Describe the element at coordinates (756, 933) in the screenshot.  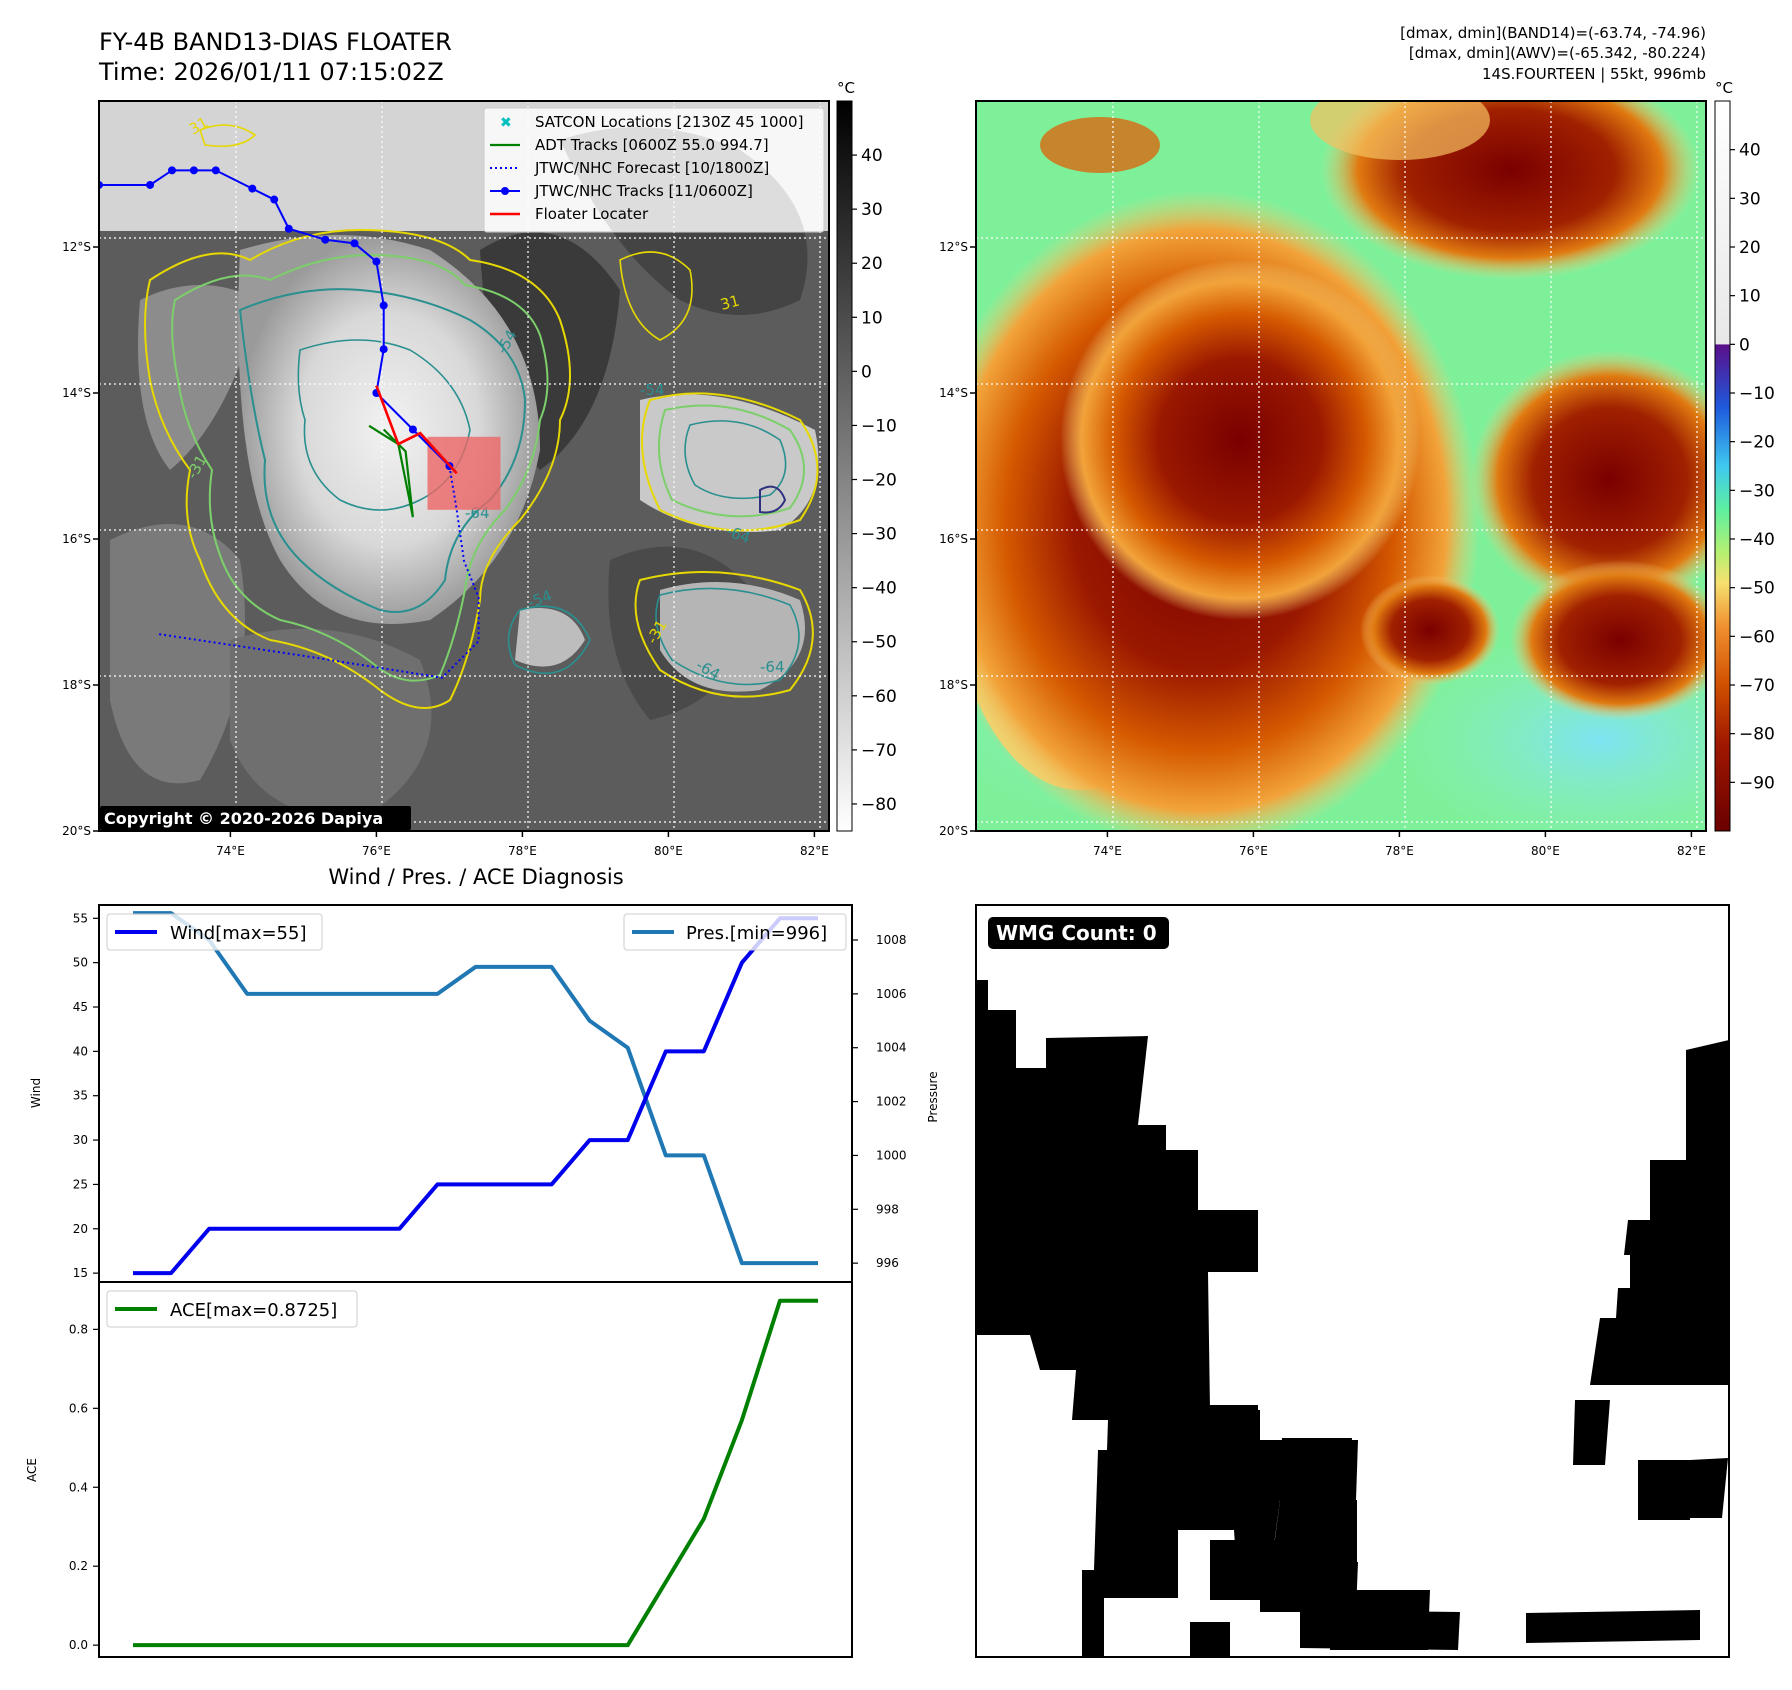
I see `pressure-legend-label: Pres.[min=996]` at that location.